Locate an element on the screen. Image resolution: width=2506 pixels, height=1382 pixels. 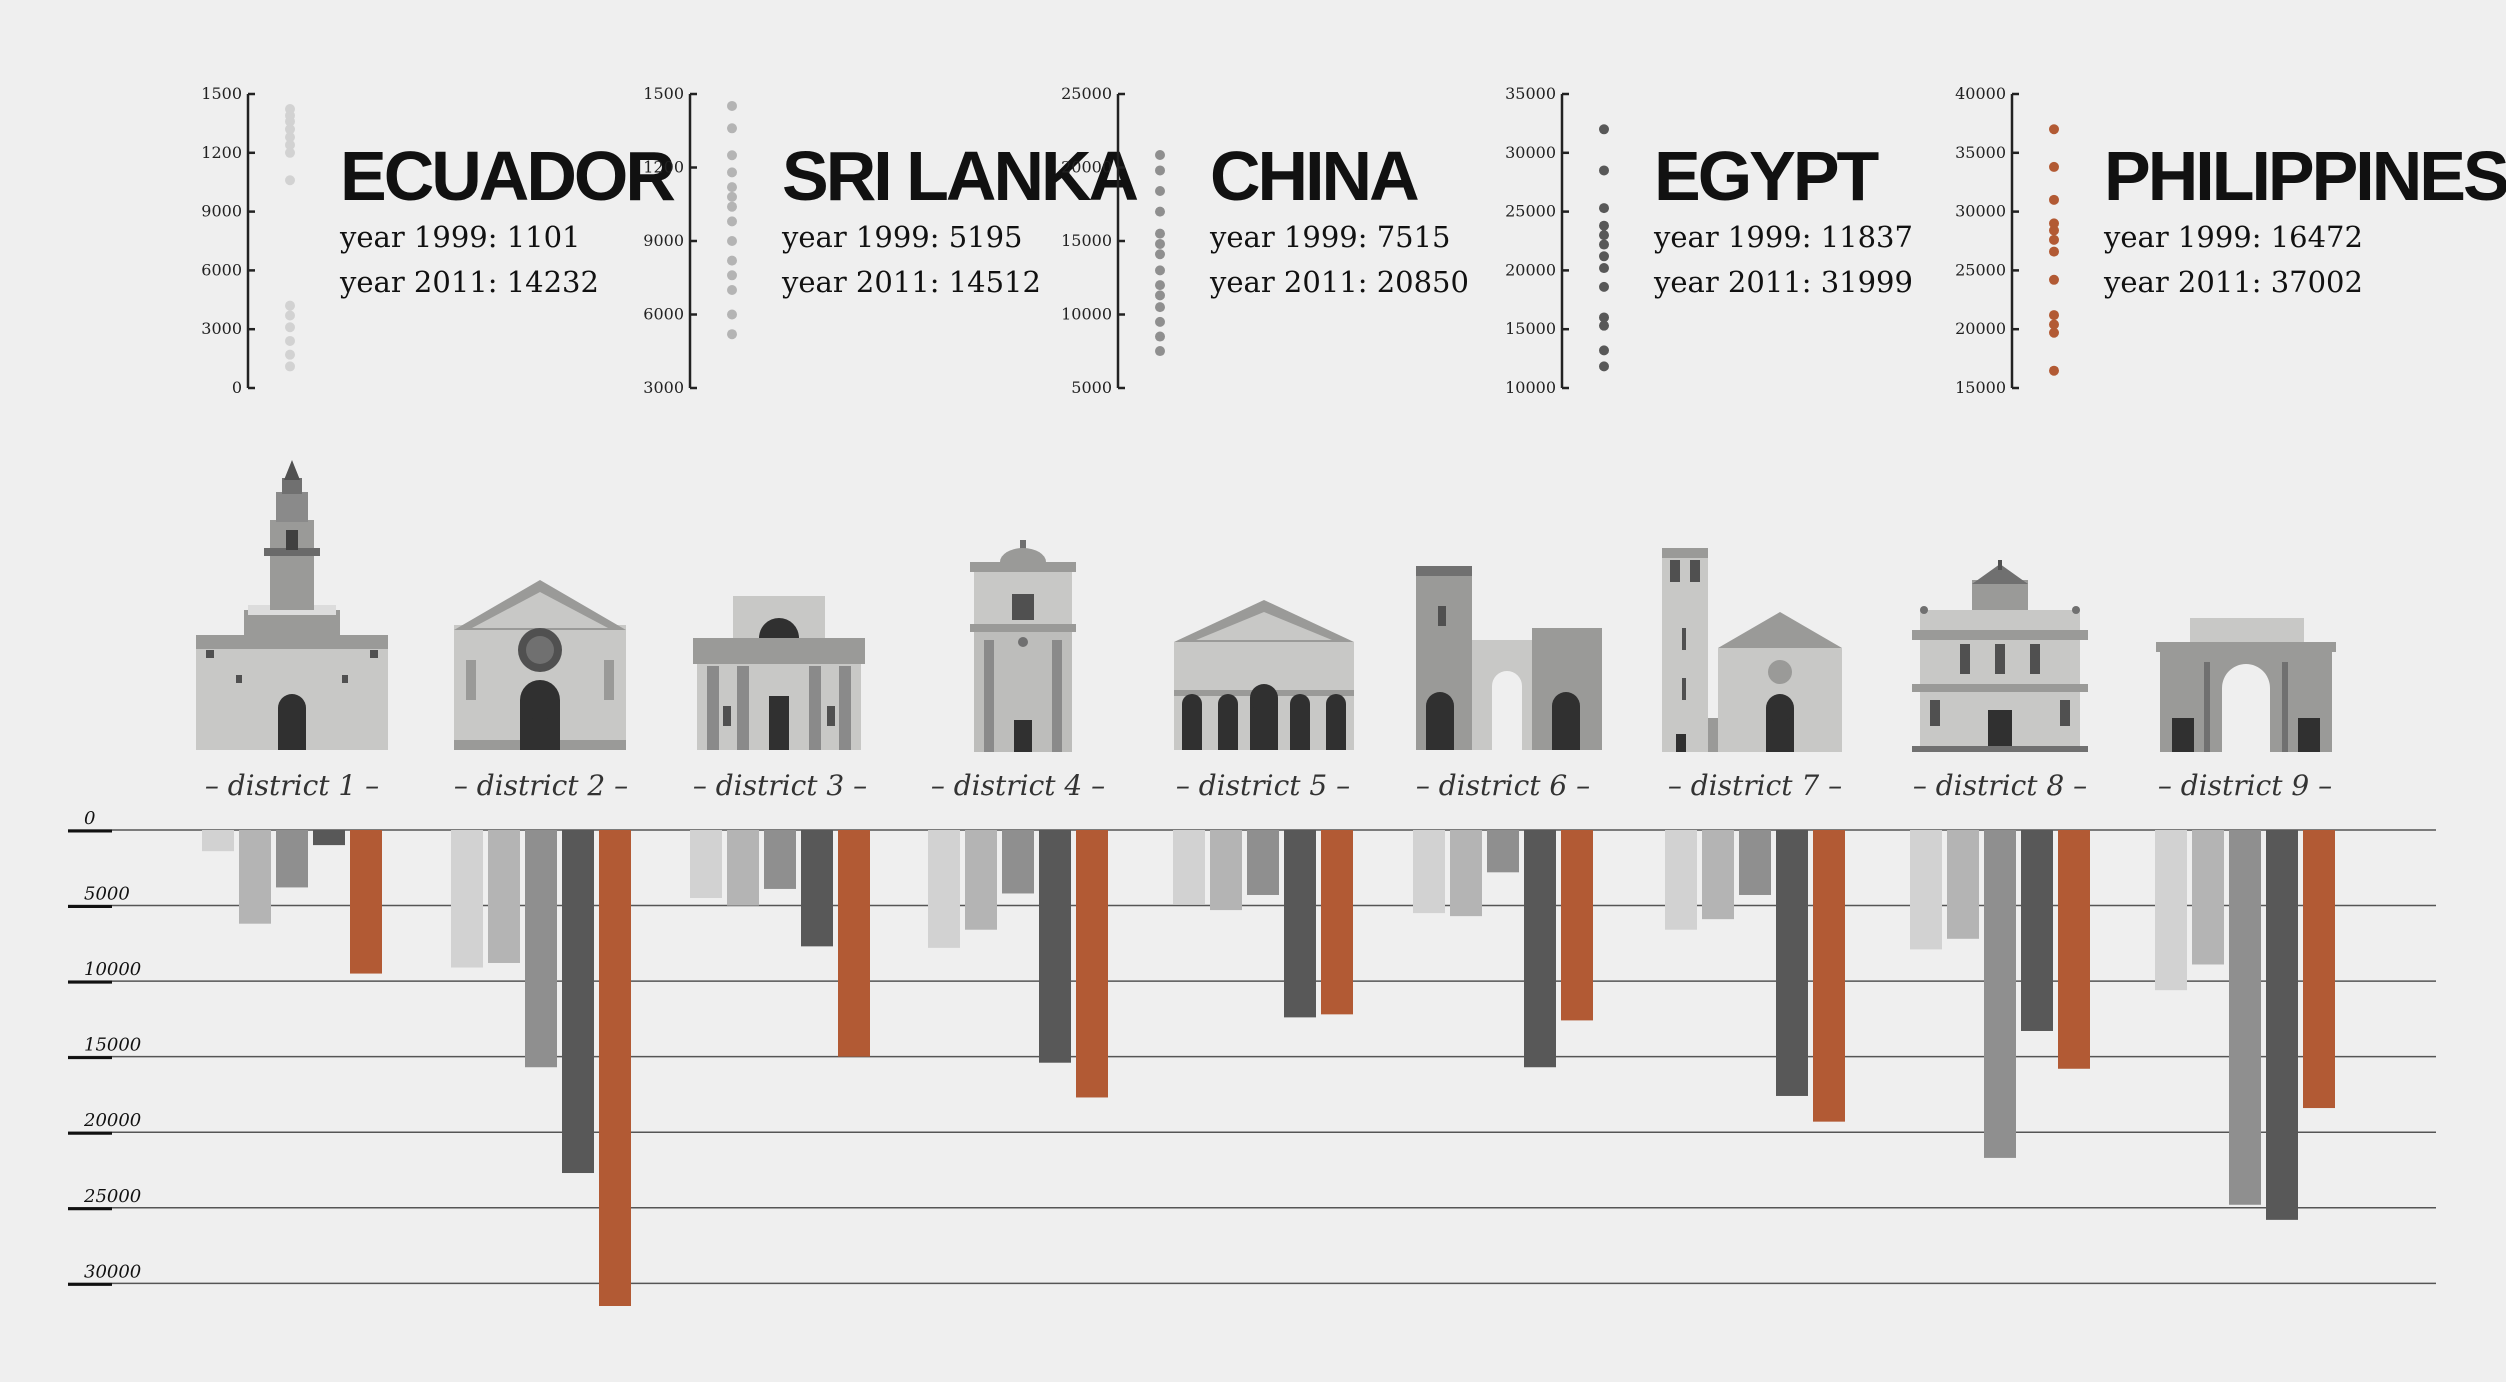
country-name: CHINA is located at coordinates (1314, 176).